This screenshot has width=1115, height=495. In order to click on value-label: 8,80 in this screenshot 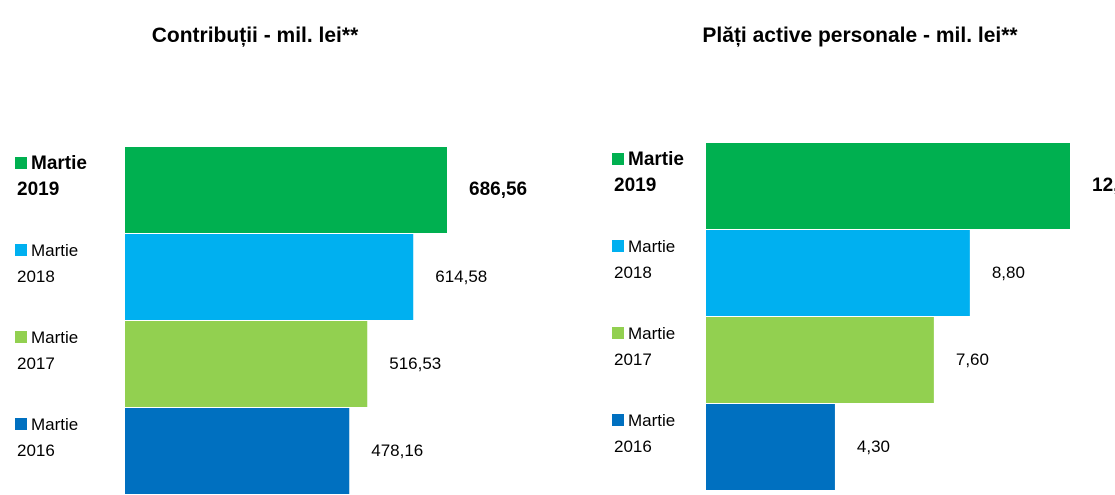, I will do `click(1008, 272)`.